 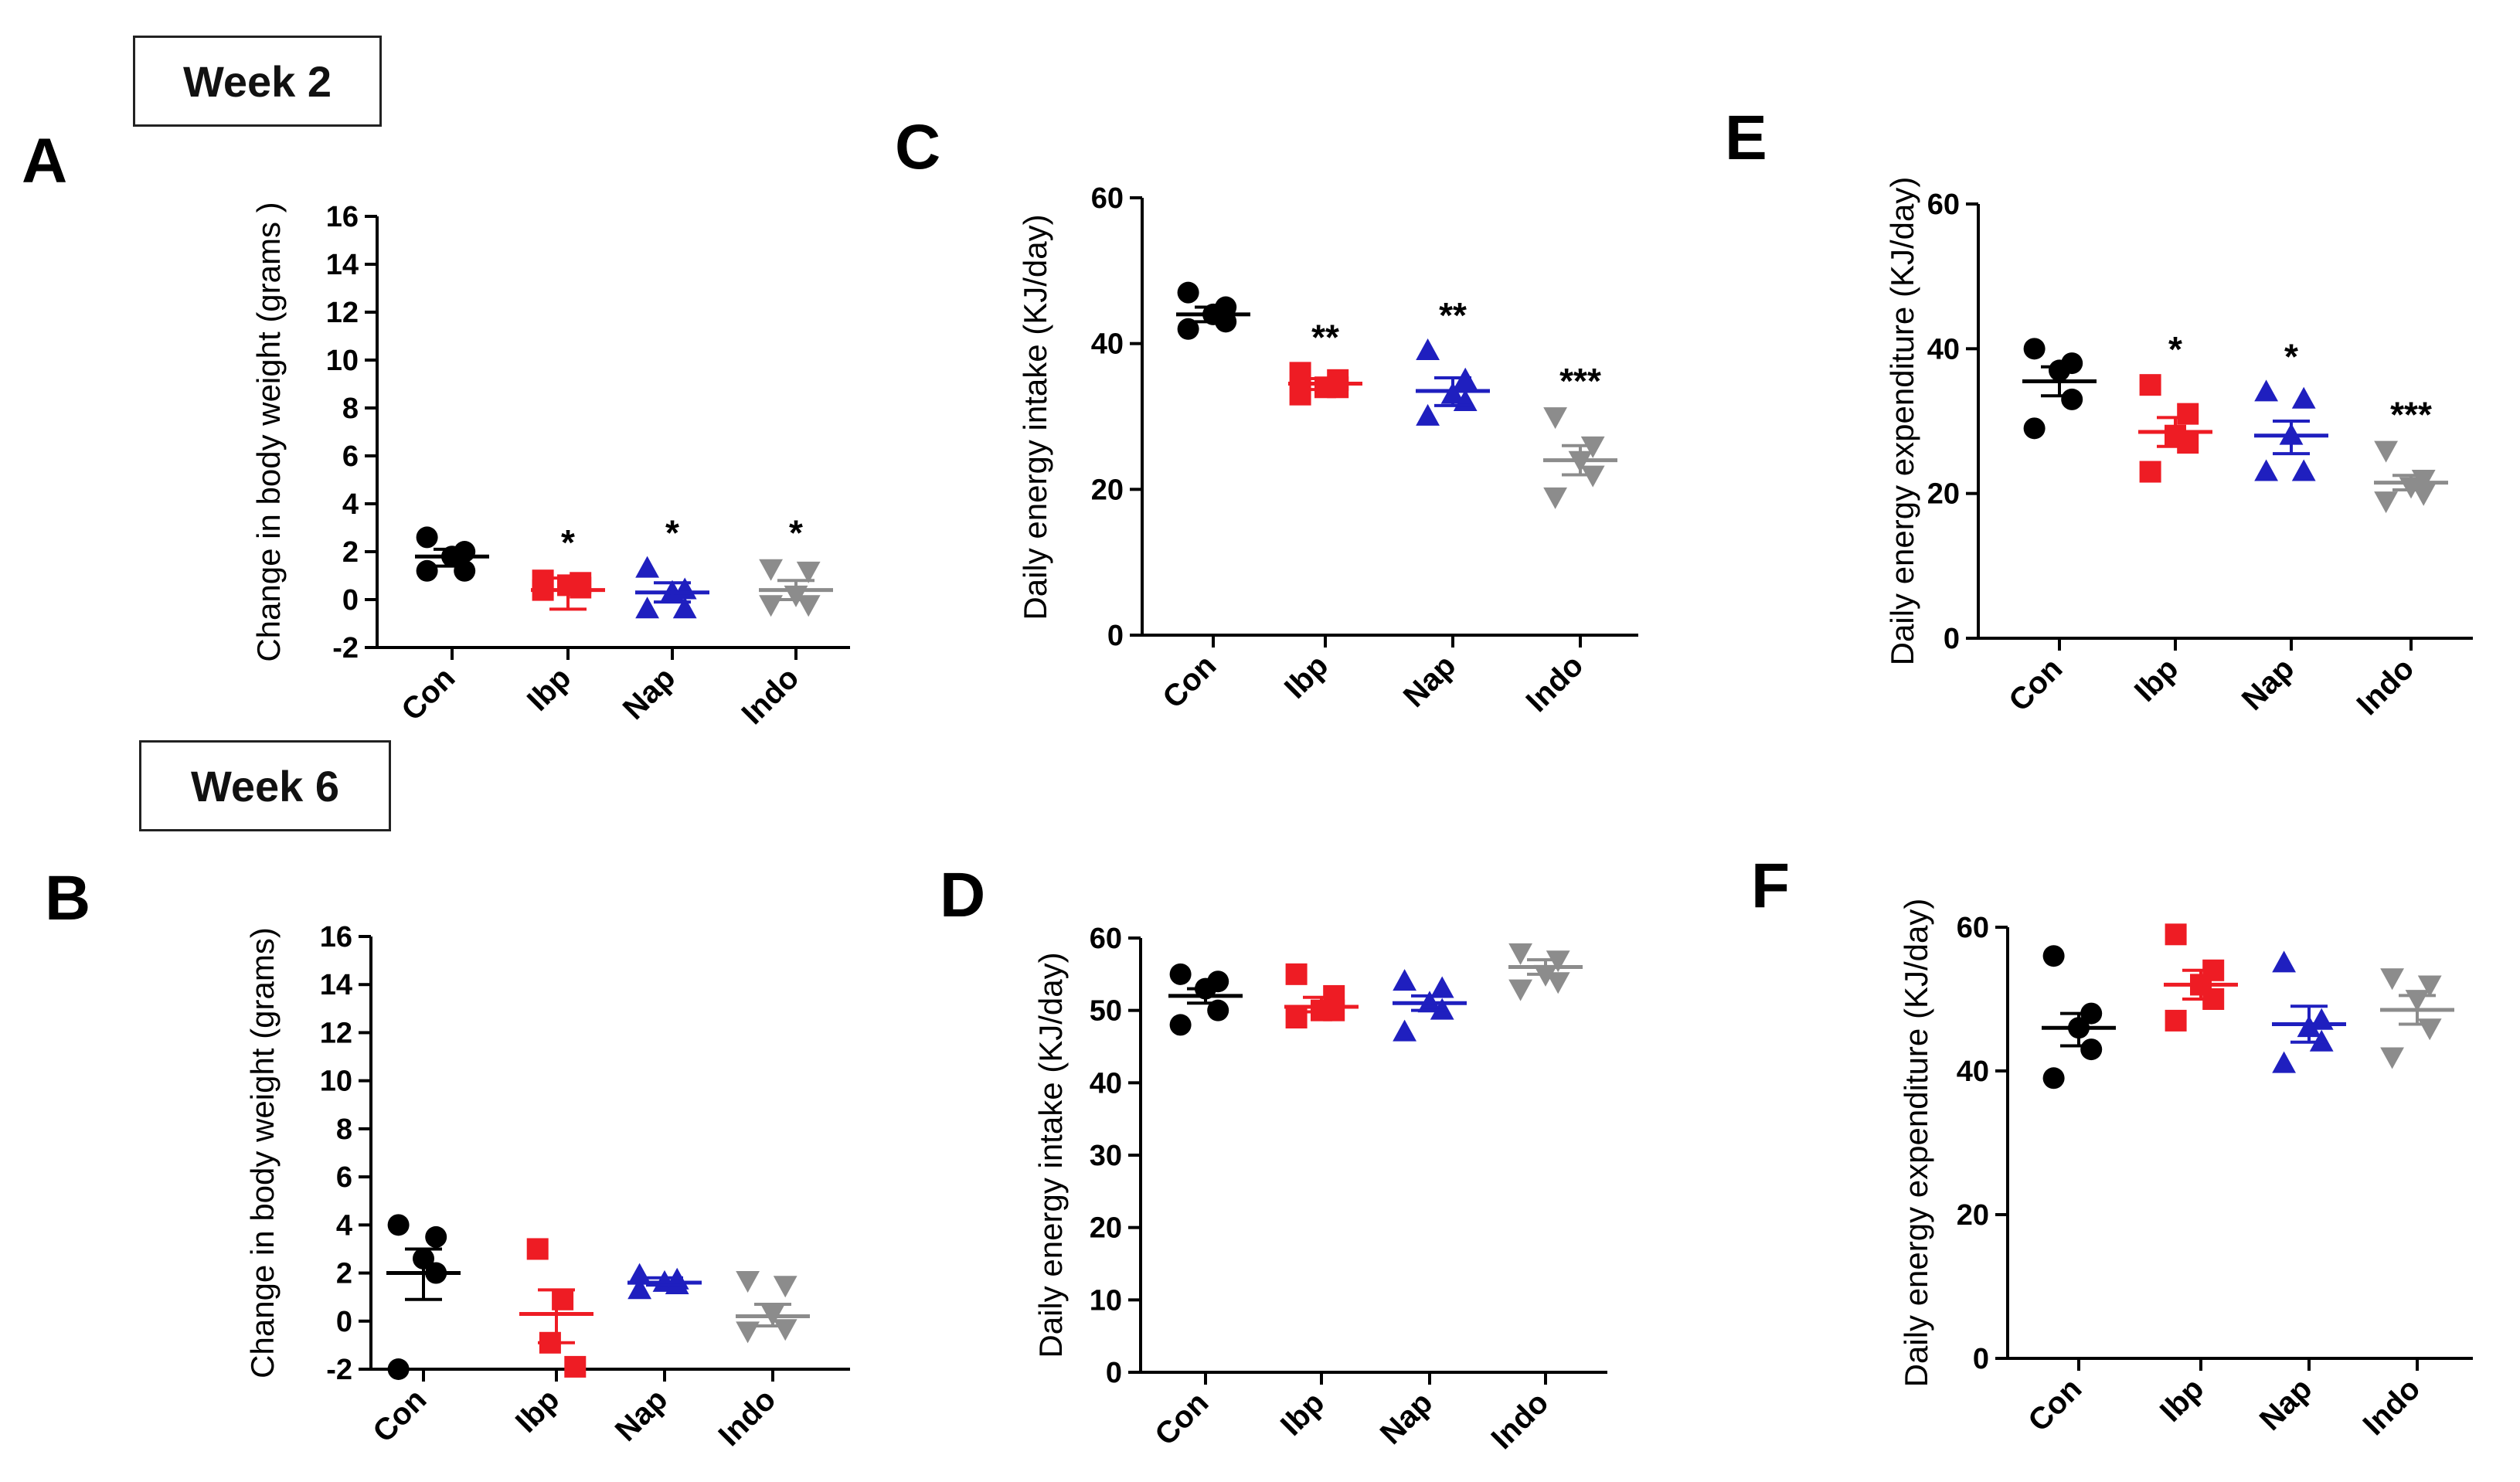 I want to click on y-tick-label: 20, so click(x=1944, y=494).